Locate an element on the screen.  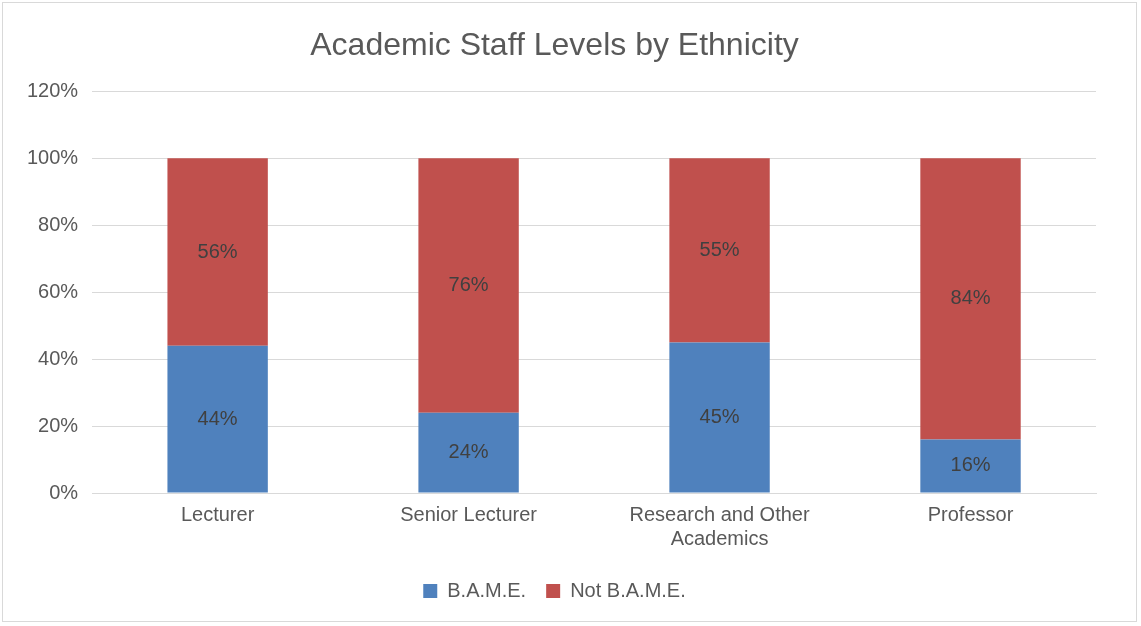
data-label: 44% is located at coordinates (217, 417).